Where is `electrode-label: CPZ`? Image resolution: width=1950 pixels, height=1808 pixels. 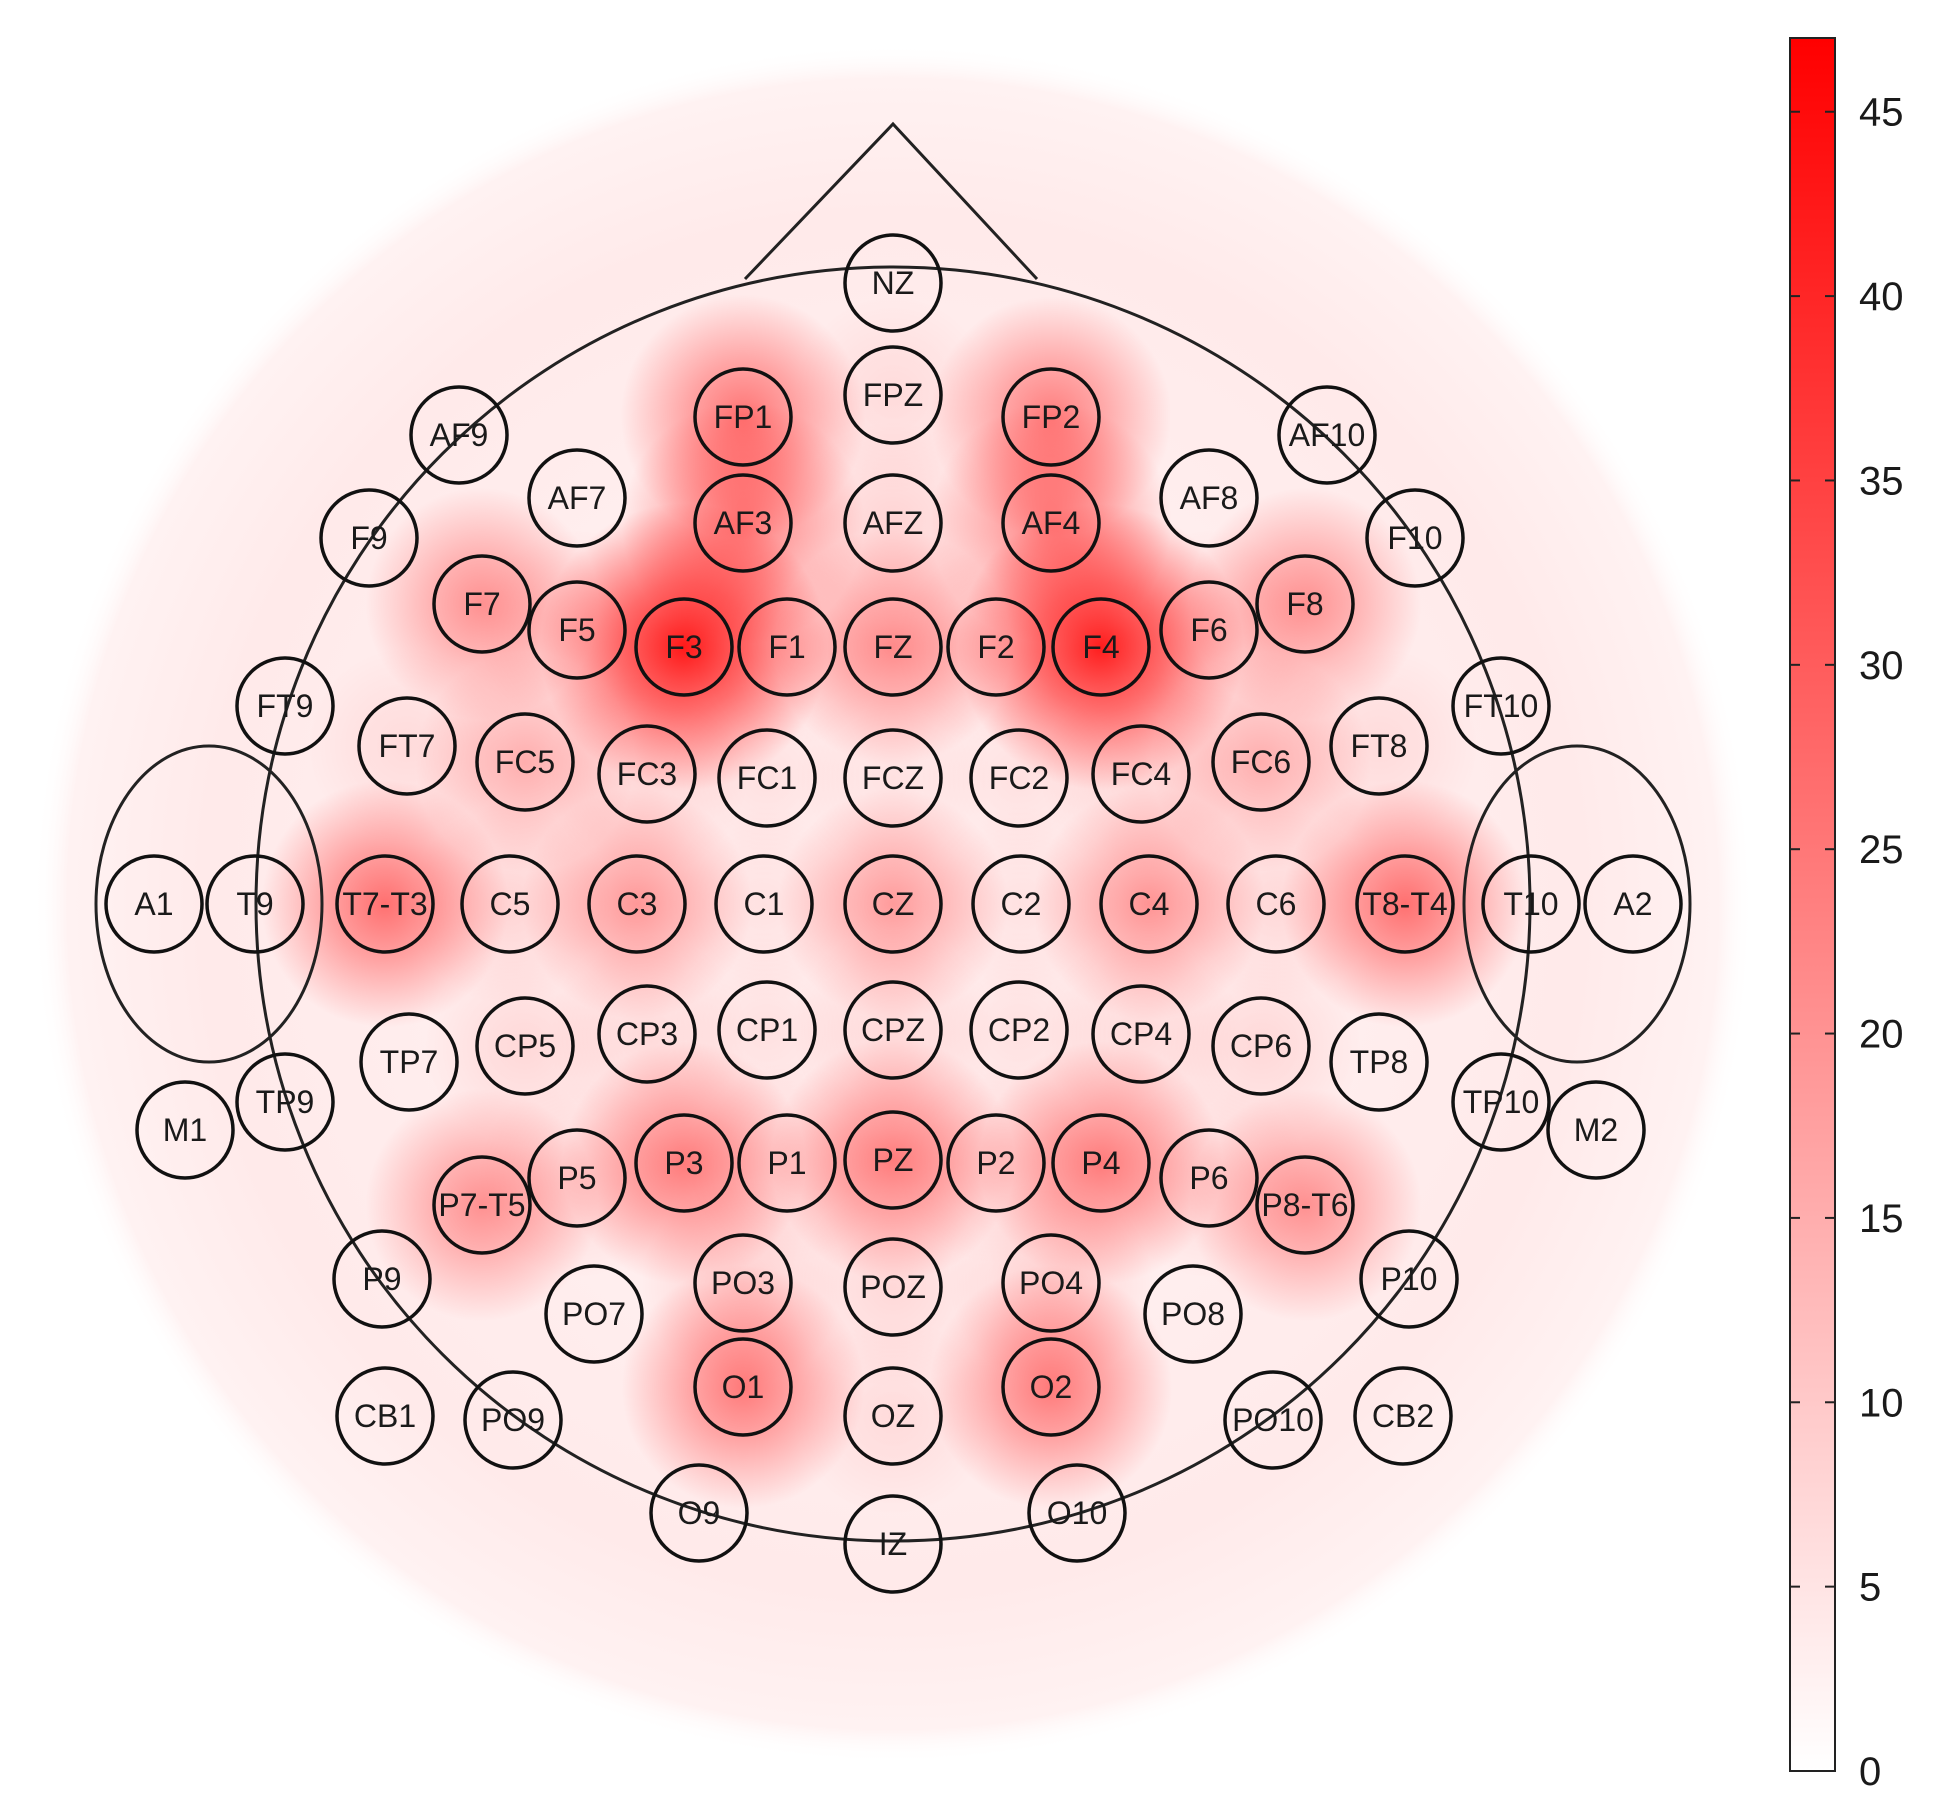
electrode-label: CPZ is located at coordinates (893, 1030).